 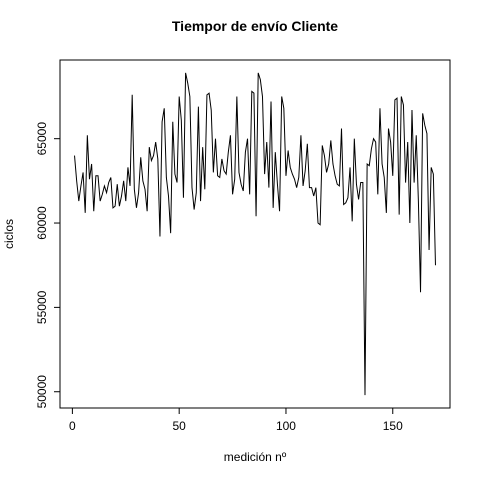 What do you see at coordinates (286, 426) in the screenshot?
I see `x-tick-label: 100` at bounding box center [286, 426].